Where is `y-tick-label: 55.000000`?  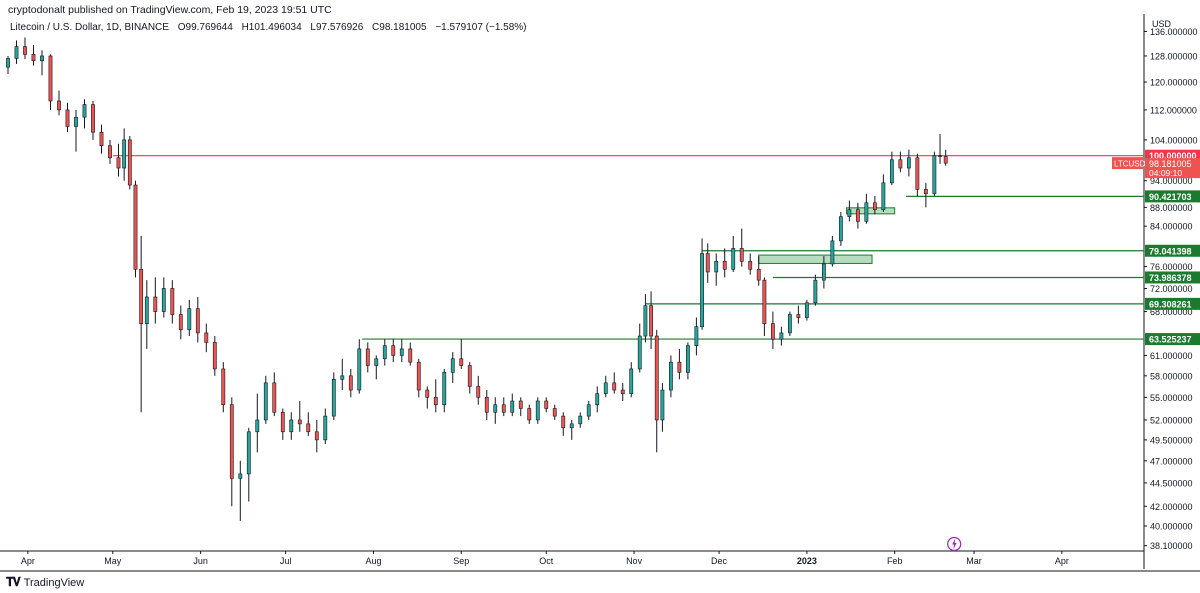 y-tick-label: 55.000000 is located at coordinates (1171, 398).